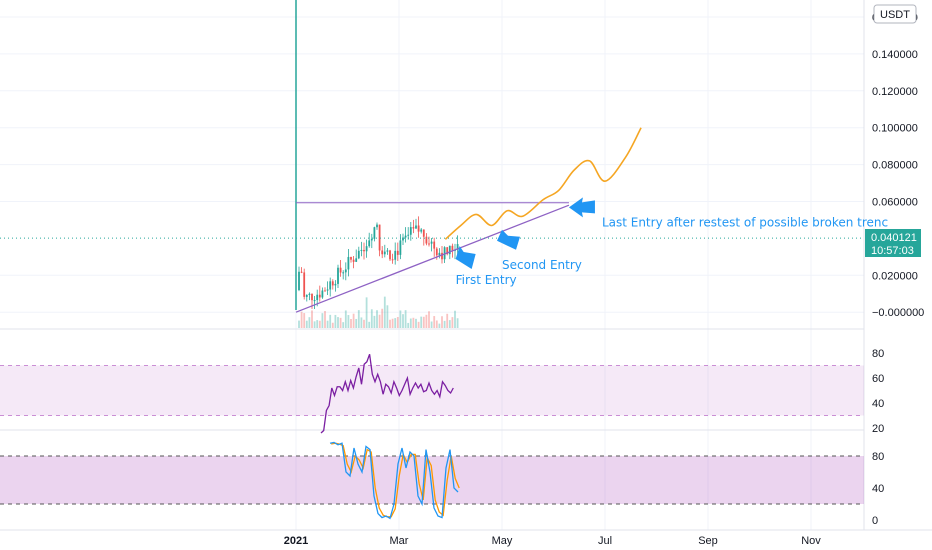 This screenshot has height=550, width=932. Describe the element at coordinates (878, 404) in the screenshot. I see `rsi-tick-label: 40` at that location.